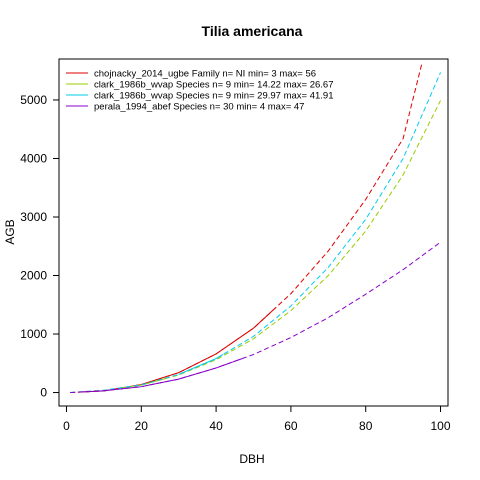 The image size is (480, 480). Describe the element at coordinates (216, 426) in the screenshot. I see `x-tick-label: 40` at that location.